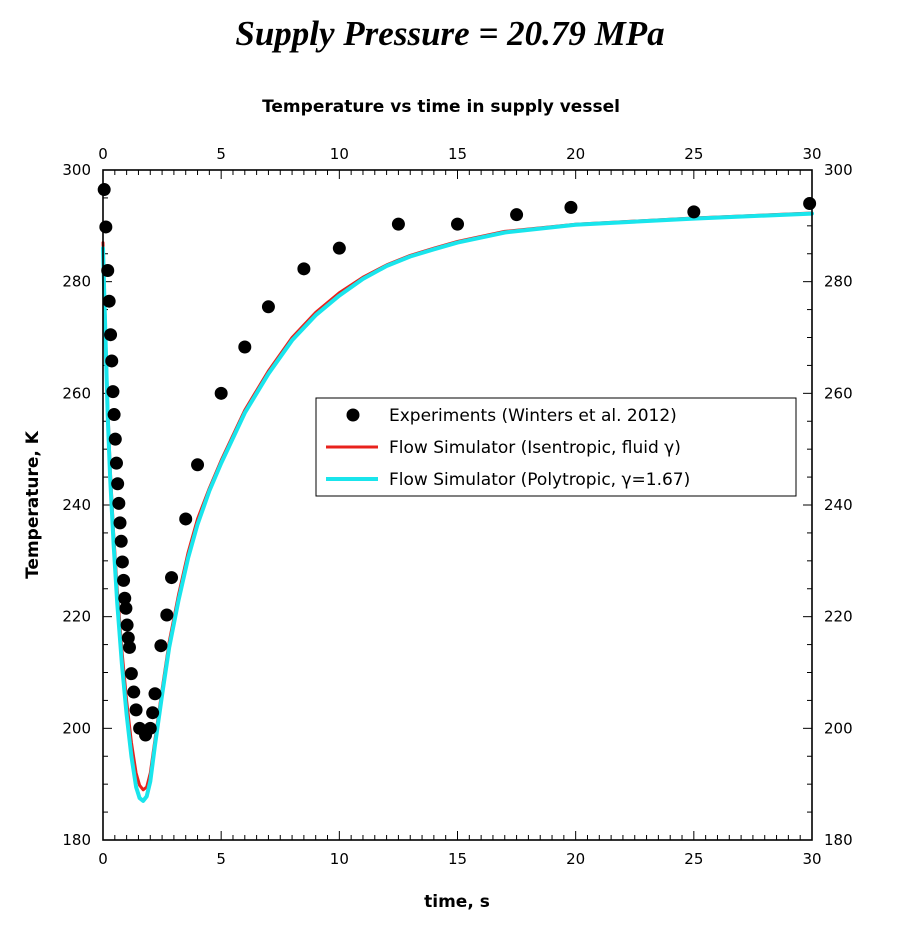 The image size is (900, 937). What do you see at coordinates (450, 33) in the screenshot?
I see `page-title: Supply Pressure = 20.79 MPa` at bounding box center [450, 33].